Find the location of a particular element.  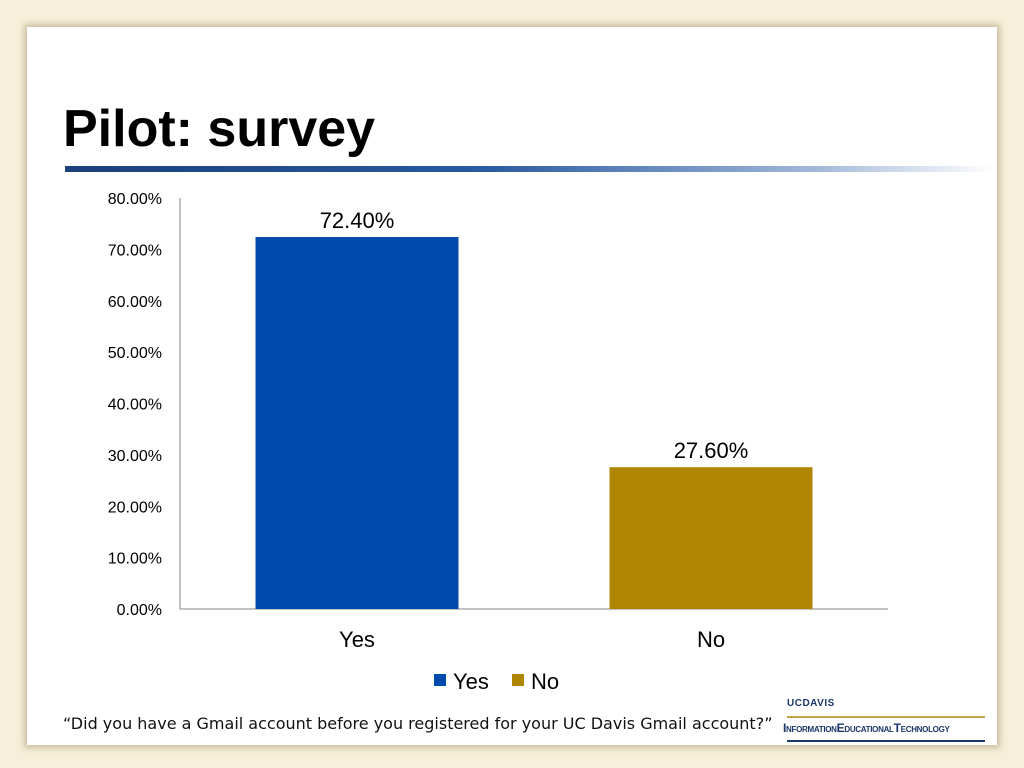

logo-rule-bottom is located at coordinates (886, 741).